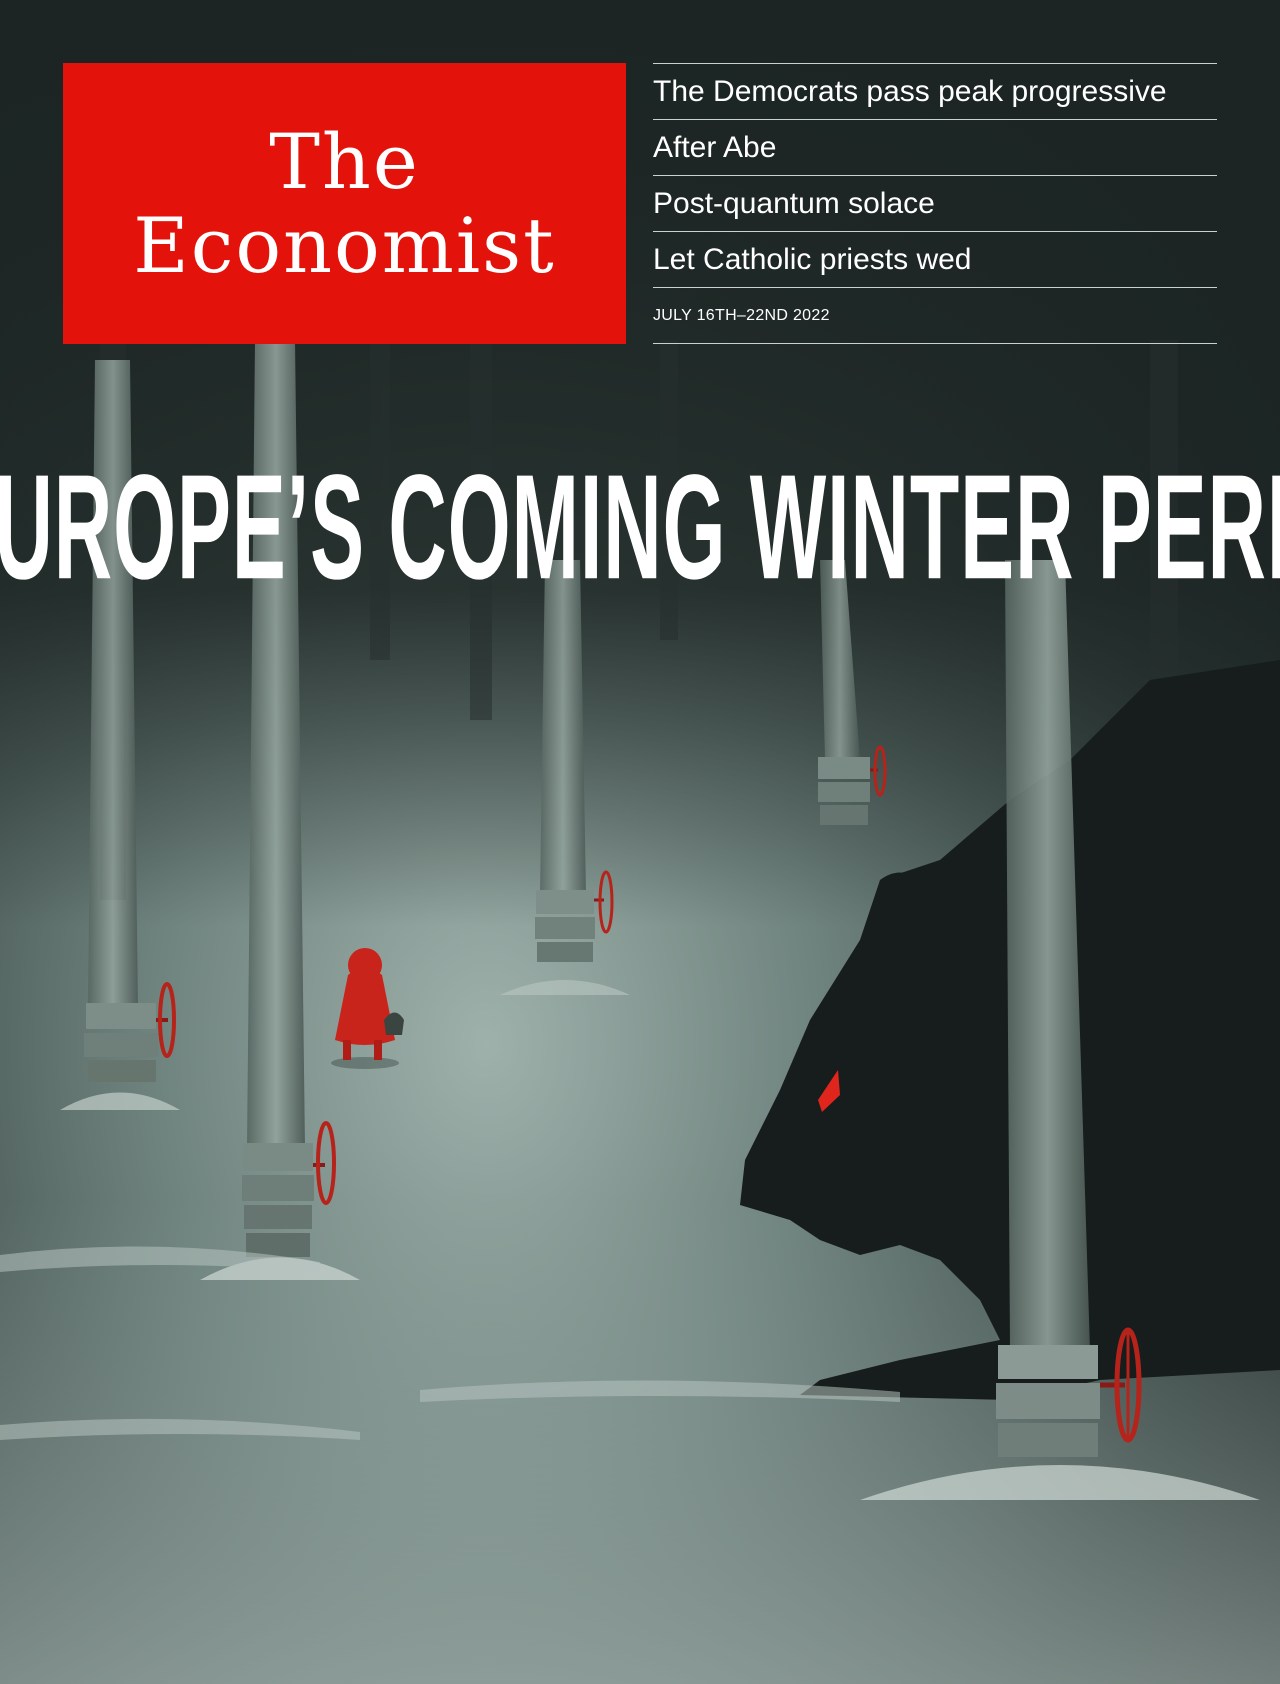  I want to click on cover-headline-text: EUROPE’S COMING WINTER PERIL, so click(640, 528).